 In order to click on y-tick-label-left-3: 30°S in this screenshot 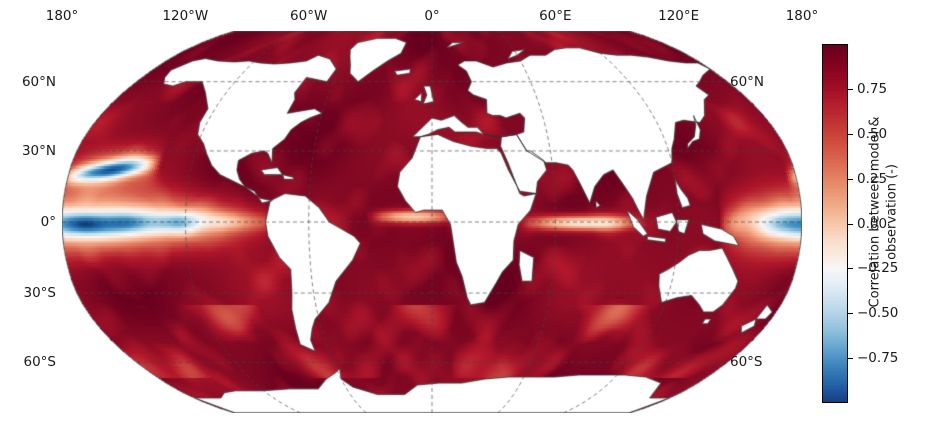, I will do `click(40, 293)`.